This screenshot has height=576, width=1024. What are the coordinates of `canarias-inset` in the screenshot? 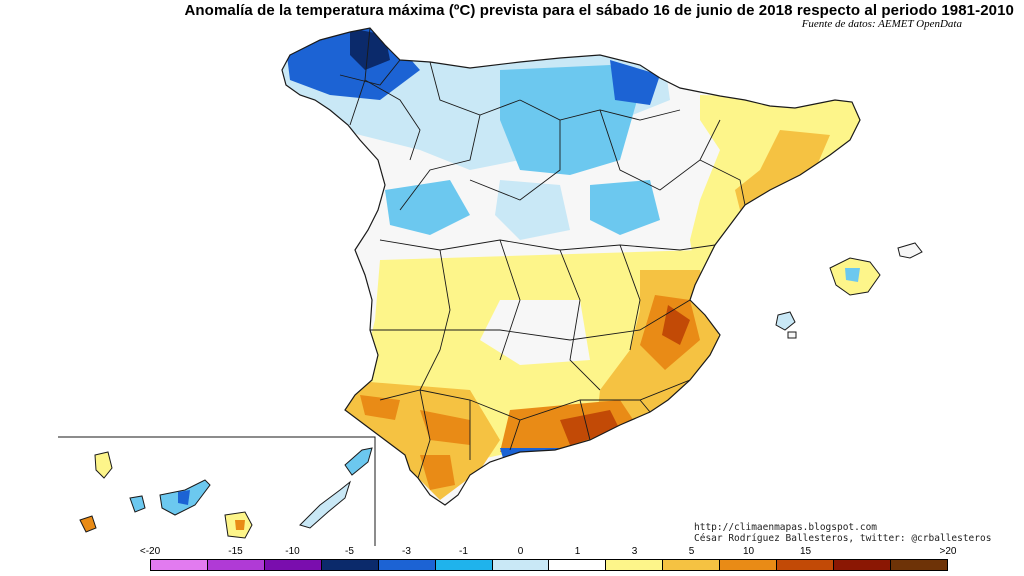 It's located at (217, 491).